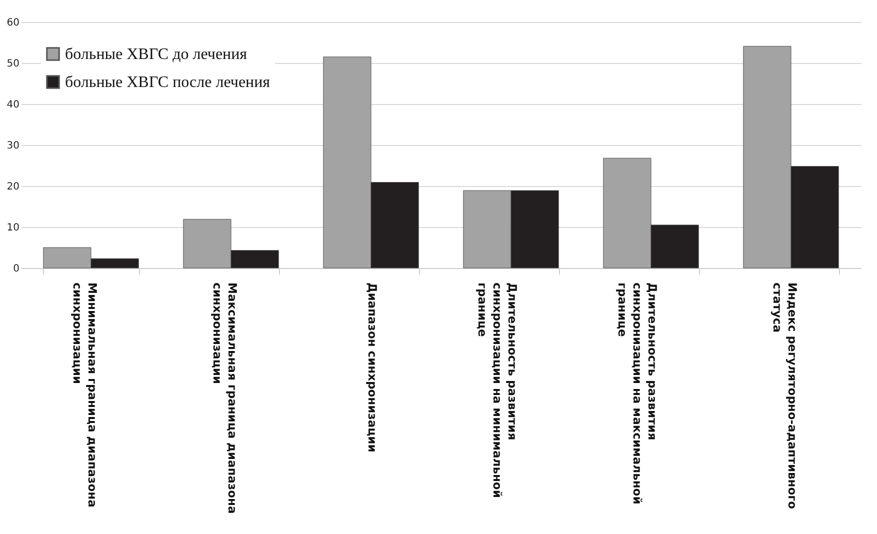 The image size is (877, 534). Describe the element at coordinates (373, 367) in the screenshot. I see `x-tick-label: Диапазон синхронизации` at that location.